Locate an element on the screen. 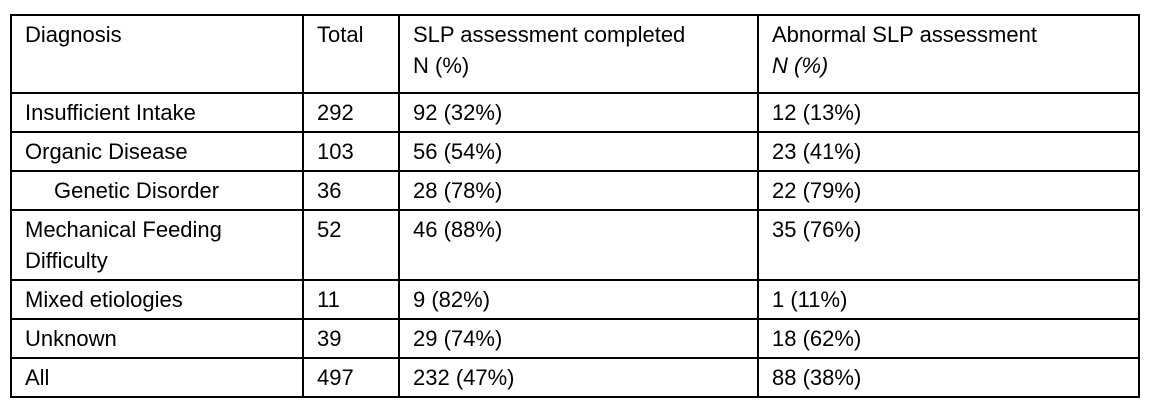 This screenshot has height=416, width=1158. cell-abnormal-slp: 23 (41%) is located at coordinates (948, 151).